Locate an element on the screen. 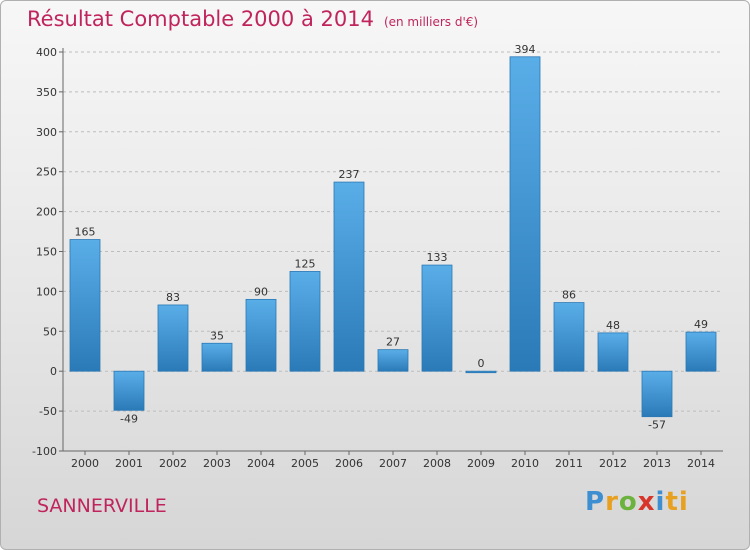 Image resolution: width=750 pixels, height=550 pixels. data-label: 27 is located at coordinates (393, 342).